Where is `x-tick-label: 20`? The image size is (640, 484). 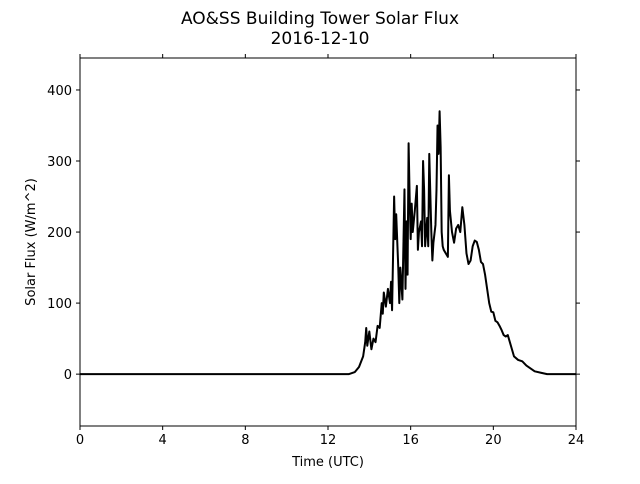
x-tick-label: 20 is located at coordinates (493, 440).